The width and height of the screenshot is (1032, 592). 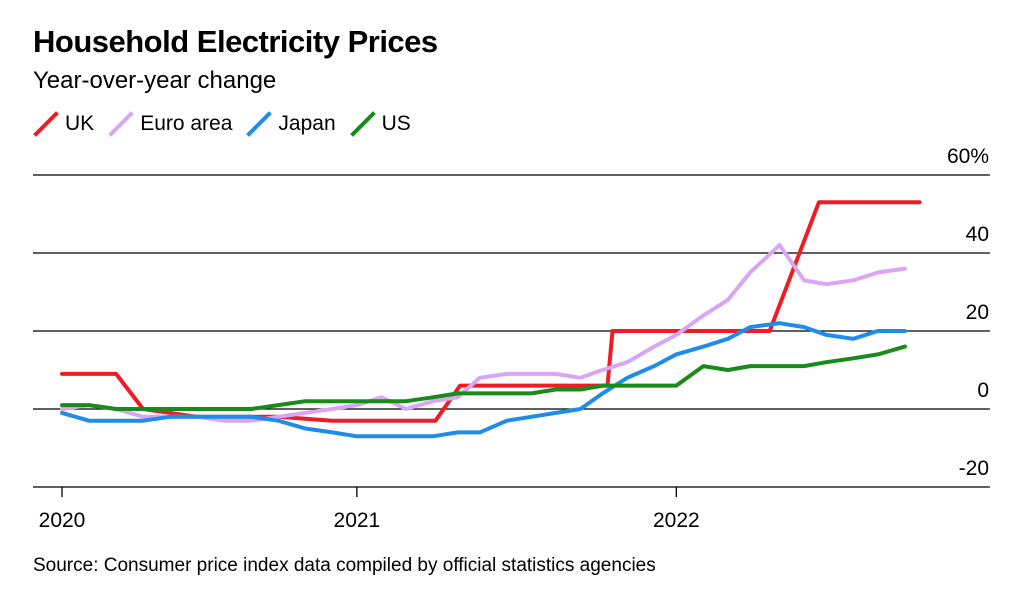 I want to click on x-tick-label-2: 2022, so click(x=676, y=520).